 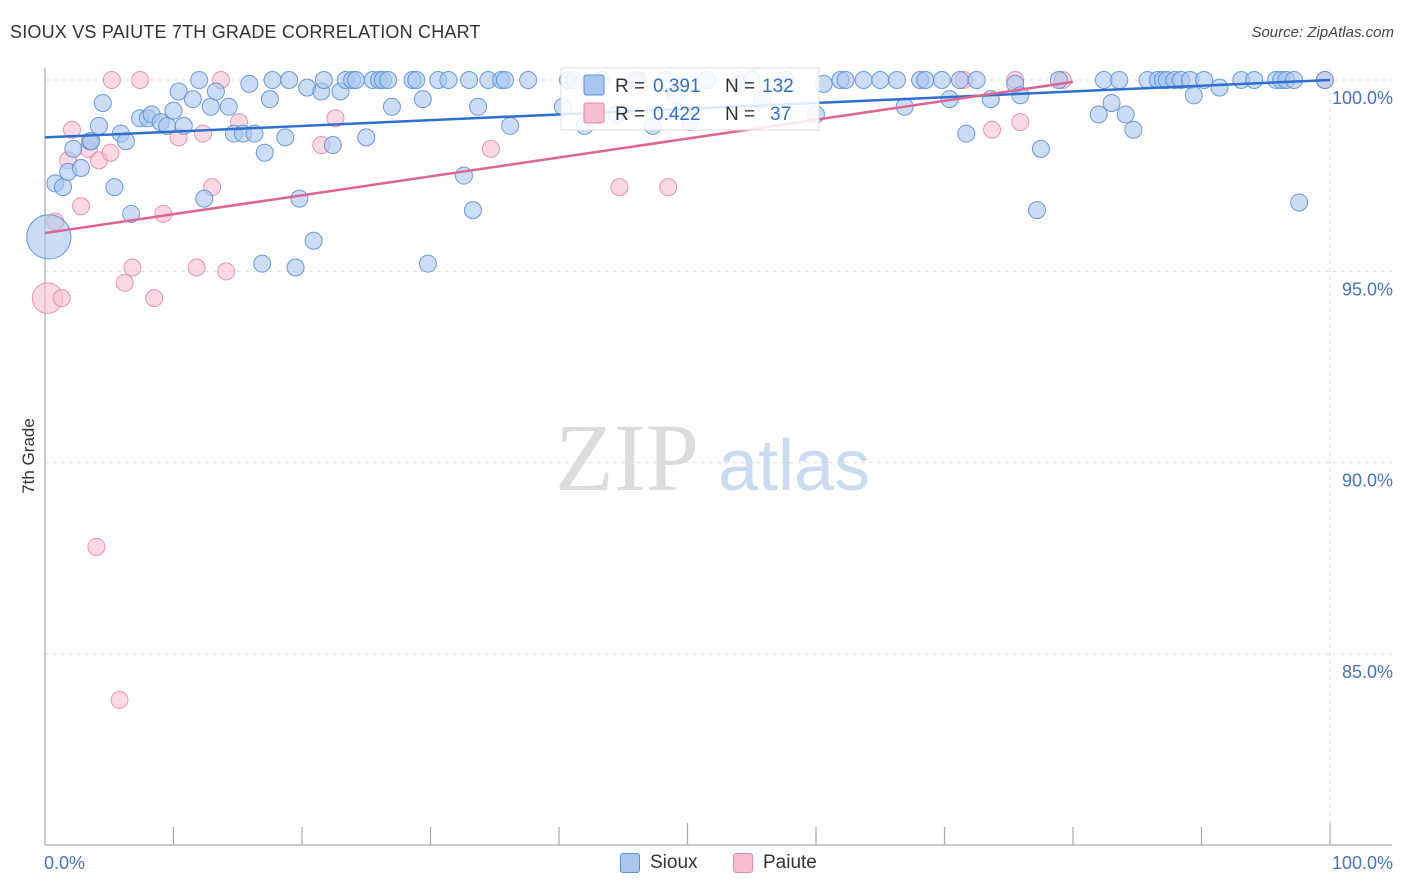 I want to click on paiute-trend-line, so click(x=559, y=157).